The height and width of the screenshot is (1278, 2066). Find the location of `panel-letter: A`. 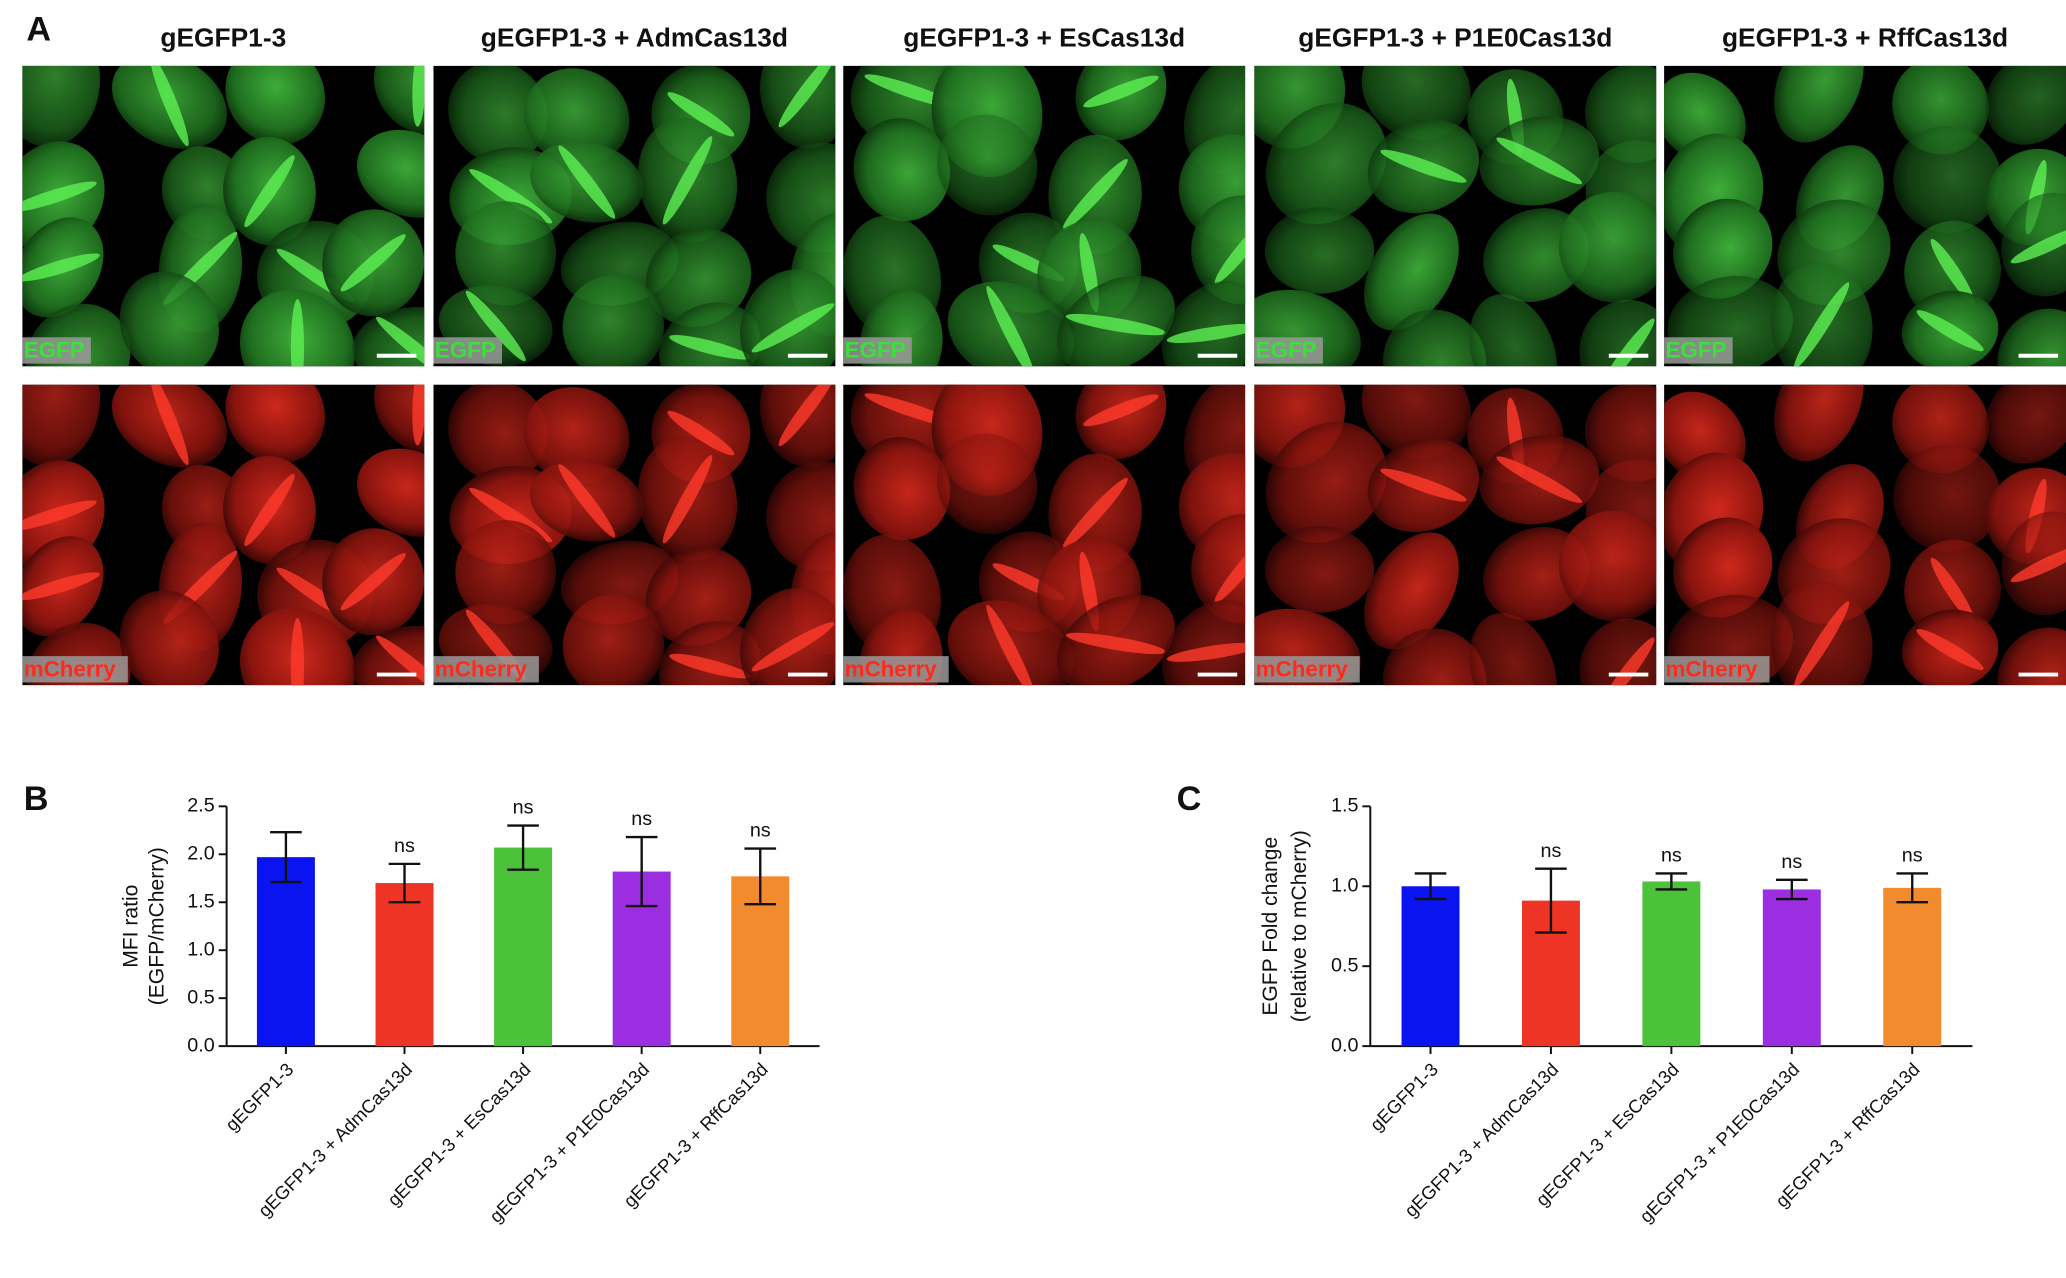

panel-letter: A is located at coordinates (38, 30).